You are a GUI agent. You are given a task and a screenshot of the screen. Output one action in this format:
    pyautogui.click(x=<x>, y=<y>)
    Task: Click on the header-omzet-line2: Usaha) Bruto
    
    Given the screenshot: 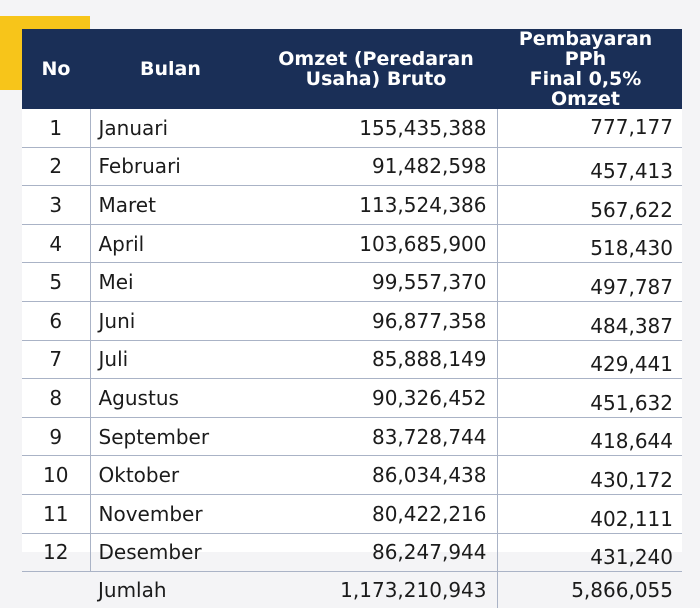 What is the action you would take?
    pyautogui.click(x=376, y=79)
    